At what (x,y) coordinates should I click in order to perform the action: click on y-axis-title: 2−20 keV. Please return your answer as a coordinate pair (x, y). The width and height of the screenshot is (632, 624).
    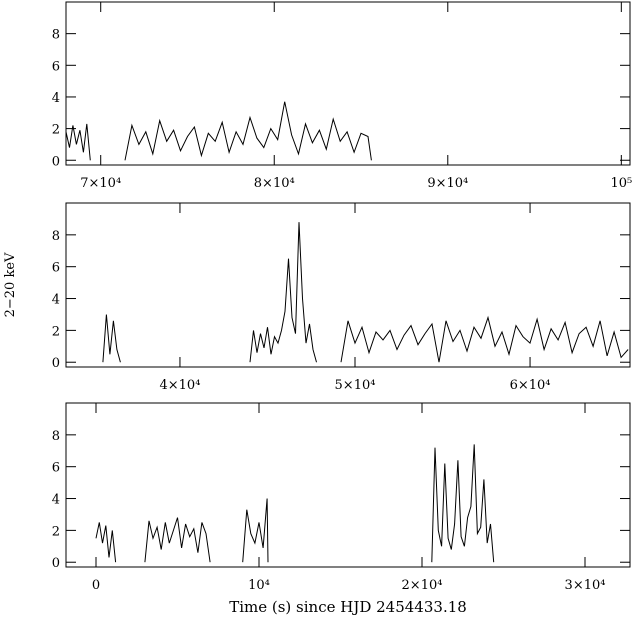
    Looking at the image, I should click on (10, 284).